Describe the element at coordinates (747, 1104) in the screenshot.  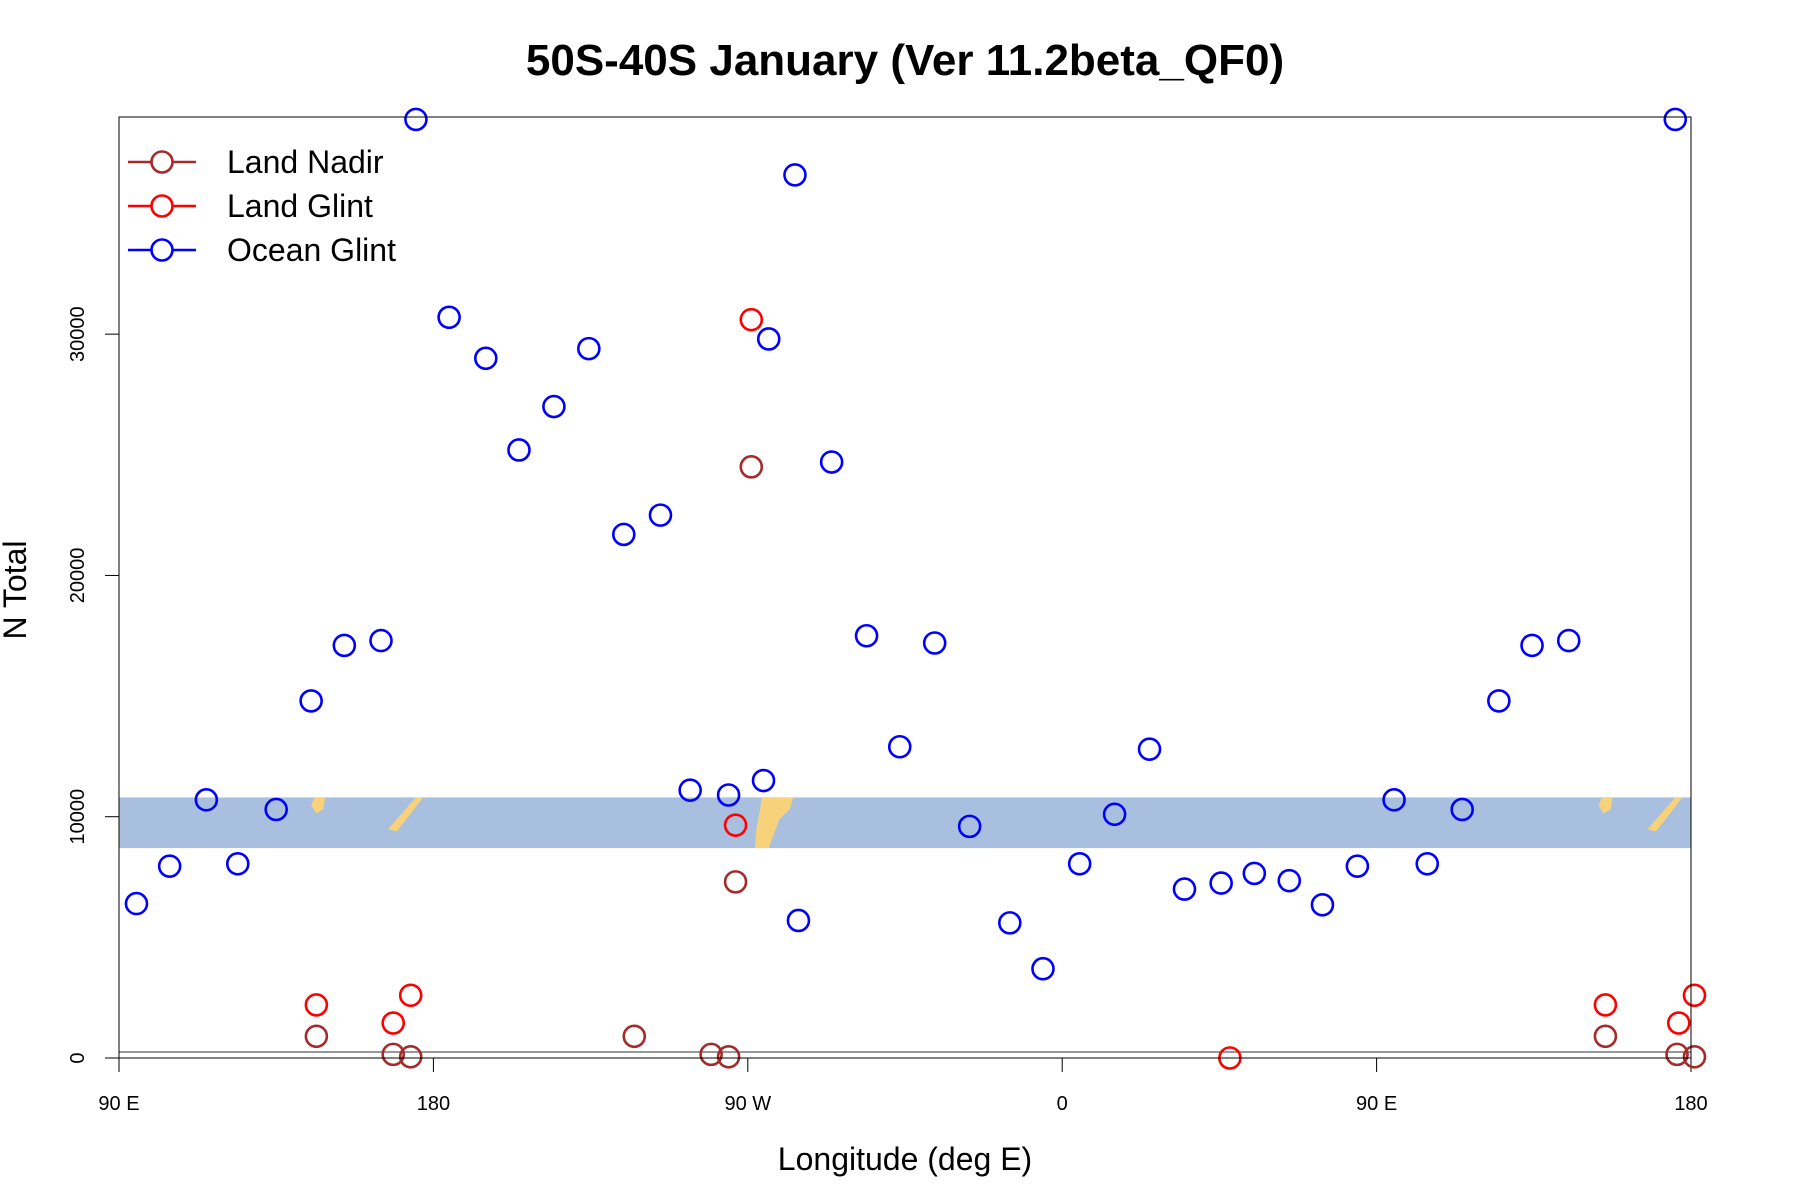
I see `x-tick-label: 90 W` at that location.